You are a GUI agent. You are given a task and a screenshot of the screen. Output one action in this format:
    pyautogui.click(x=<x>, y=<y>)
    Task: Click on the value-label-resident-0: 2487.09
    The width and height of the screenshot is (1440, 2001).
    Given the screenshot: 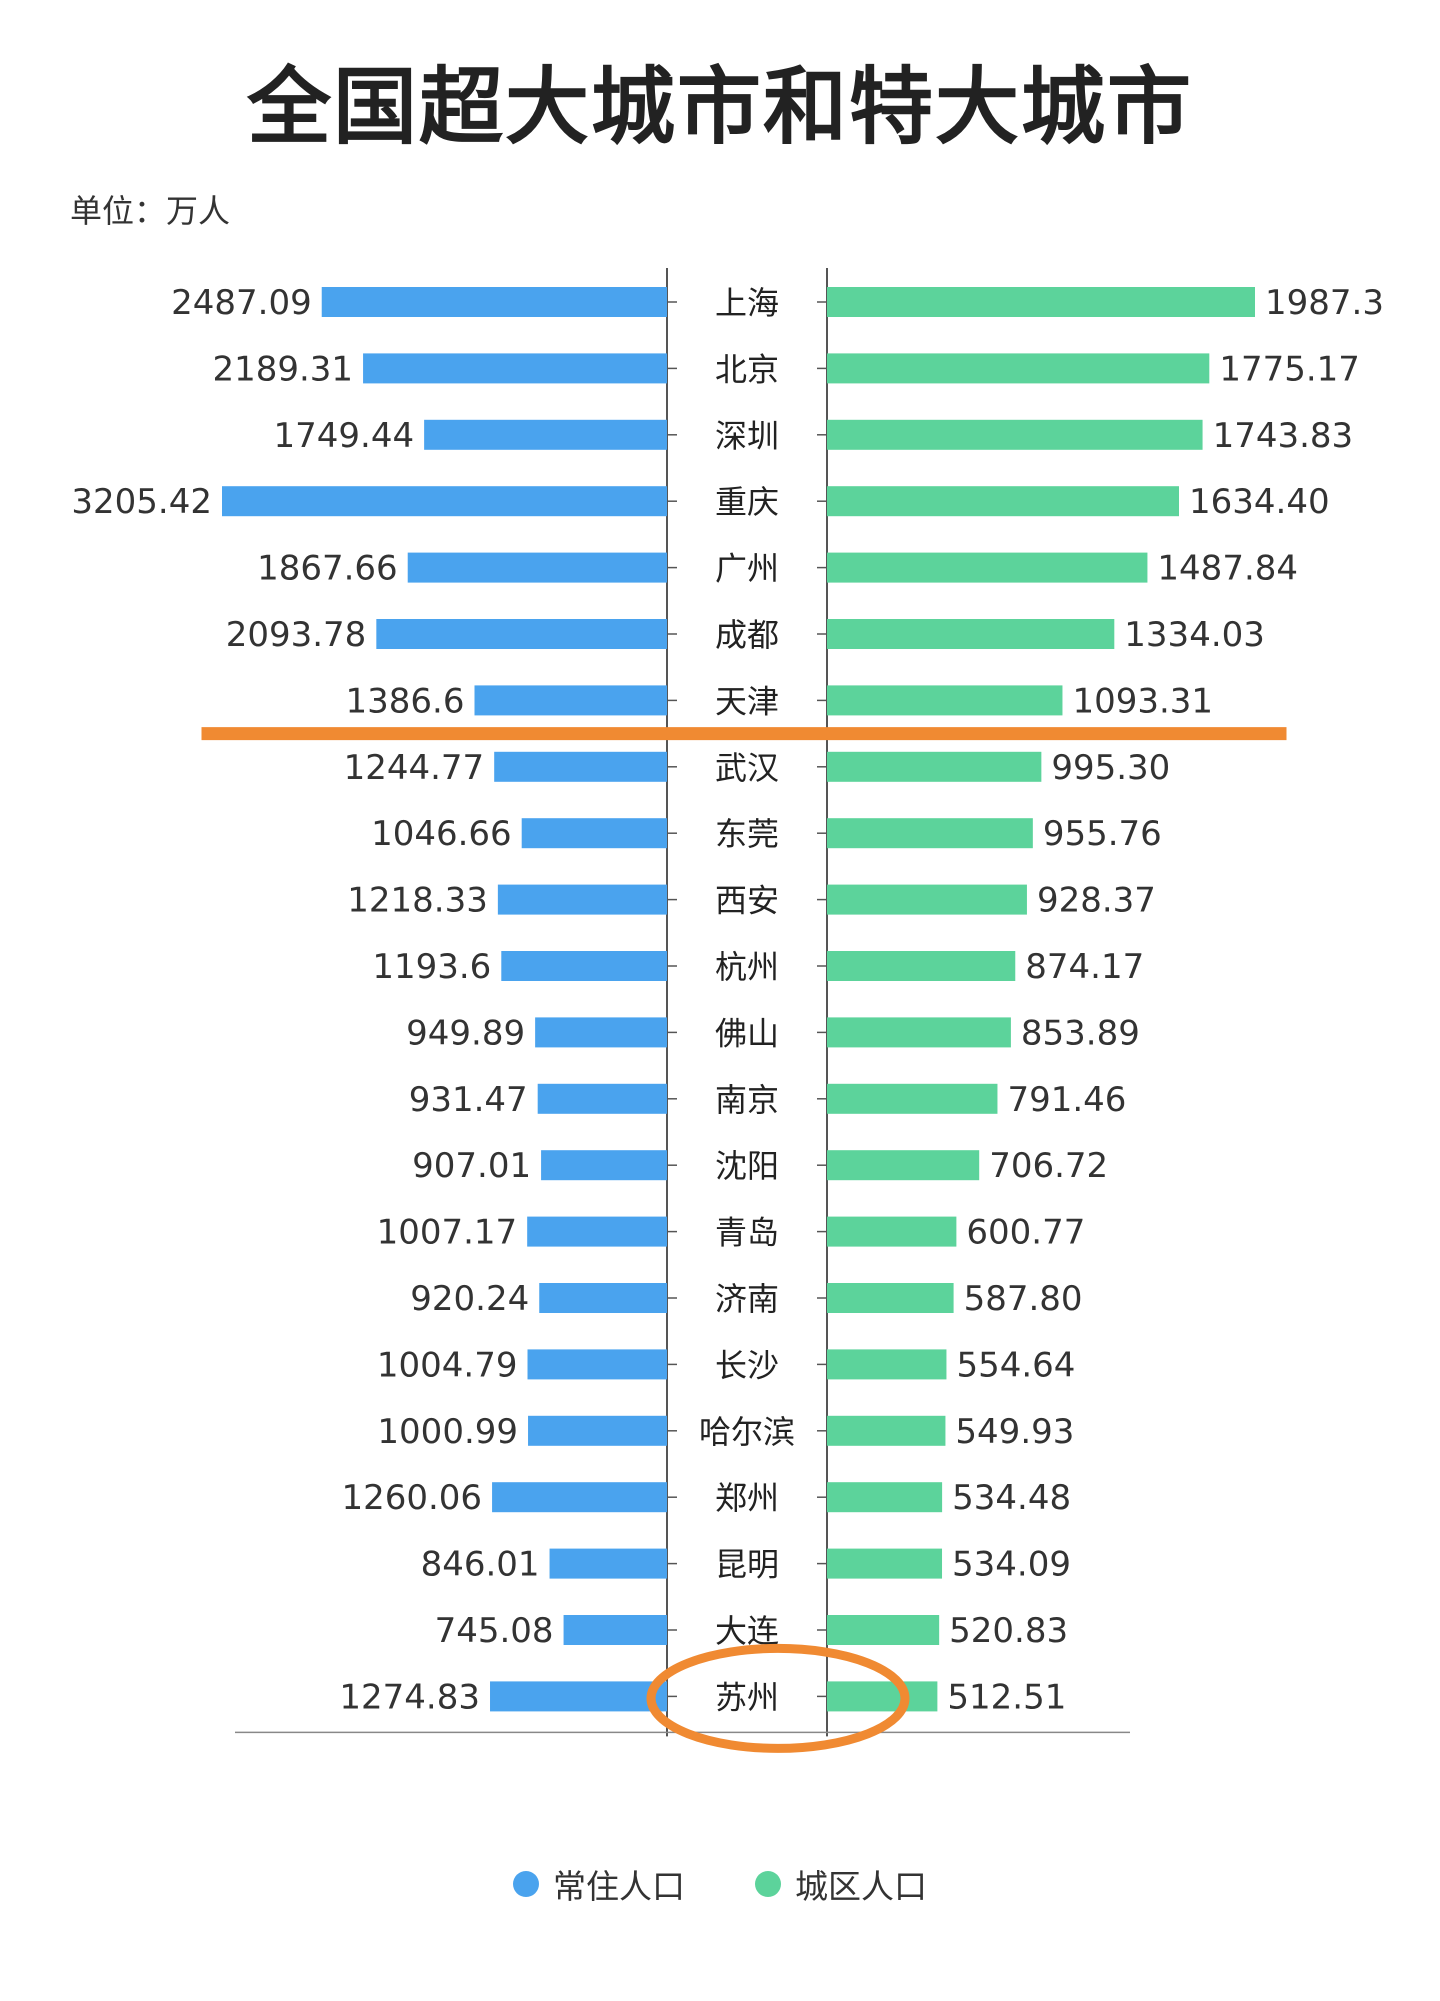 What is the action you would take?
    pyautogui.click(x=241, y=303)
    